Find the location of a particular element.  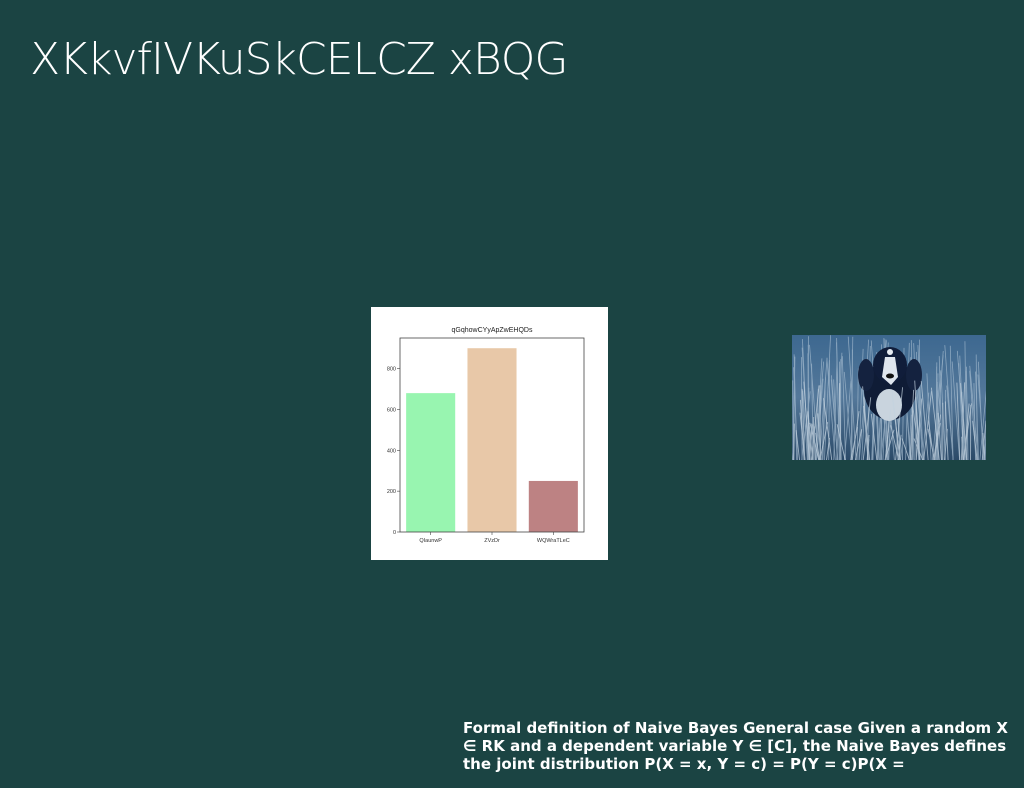

plot-frame is located at coordinates (492, 435).